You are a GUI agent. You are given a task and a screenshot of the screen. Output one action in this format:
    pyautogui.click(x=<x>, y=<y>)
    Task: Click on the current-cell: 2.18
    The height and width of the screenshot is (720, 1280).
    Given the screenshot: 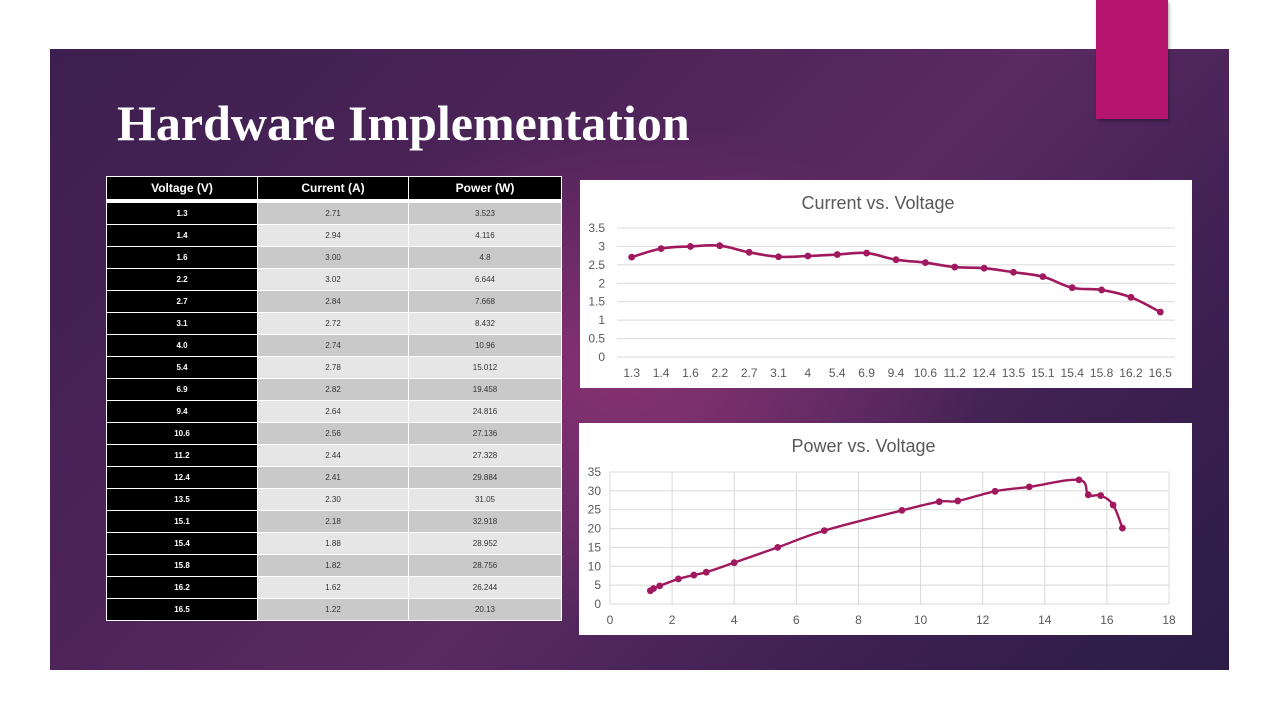 What is the action you would take?
    pyautogui.click(x=333, y=521)
    